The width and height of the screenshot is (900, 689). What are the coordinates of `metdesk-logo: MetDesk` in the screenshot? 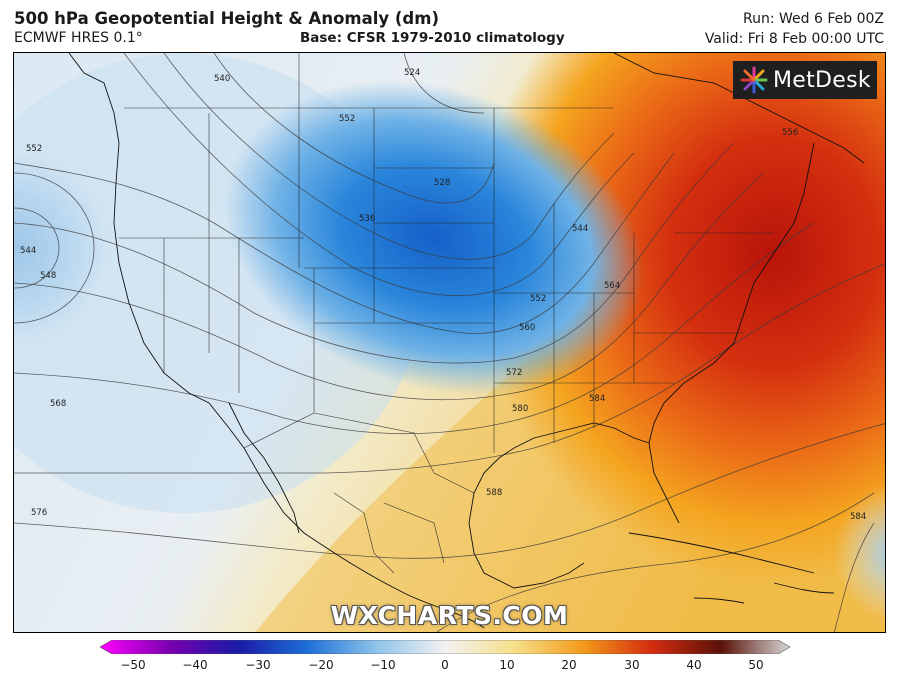 It's located at (805, 80).